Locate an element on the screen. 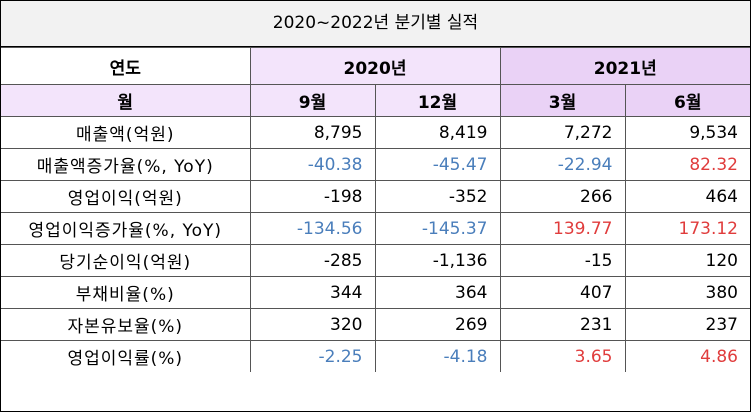  row-label: 자본유보율(%) is located at coordinates (126, 324).